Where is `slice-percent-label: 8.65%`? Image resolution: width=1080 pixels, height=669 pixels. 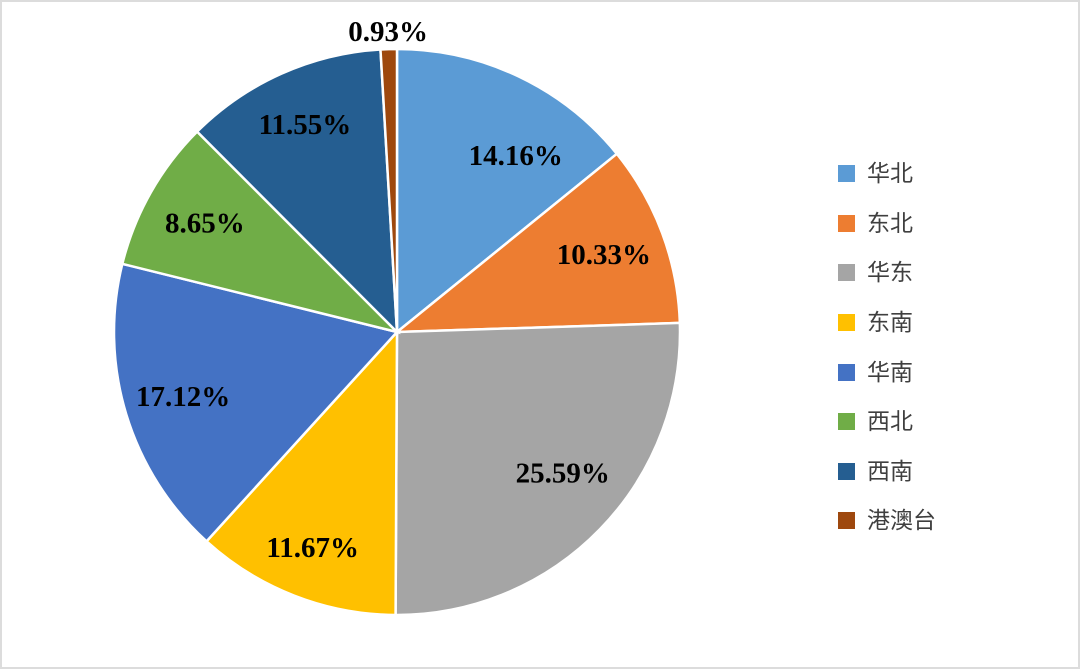
slice-percent-label: 8.65% is located at coordinates (205, 223).